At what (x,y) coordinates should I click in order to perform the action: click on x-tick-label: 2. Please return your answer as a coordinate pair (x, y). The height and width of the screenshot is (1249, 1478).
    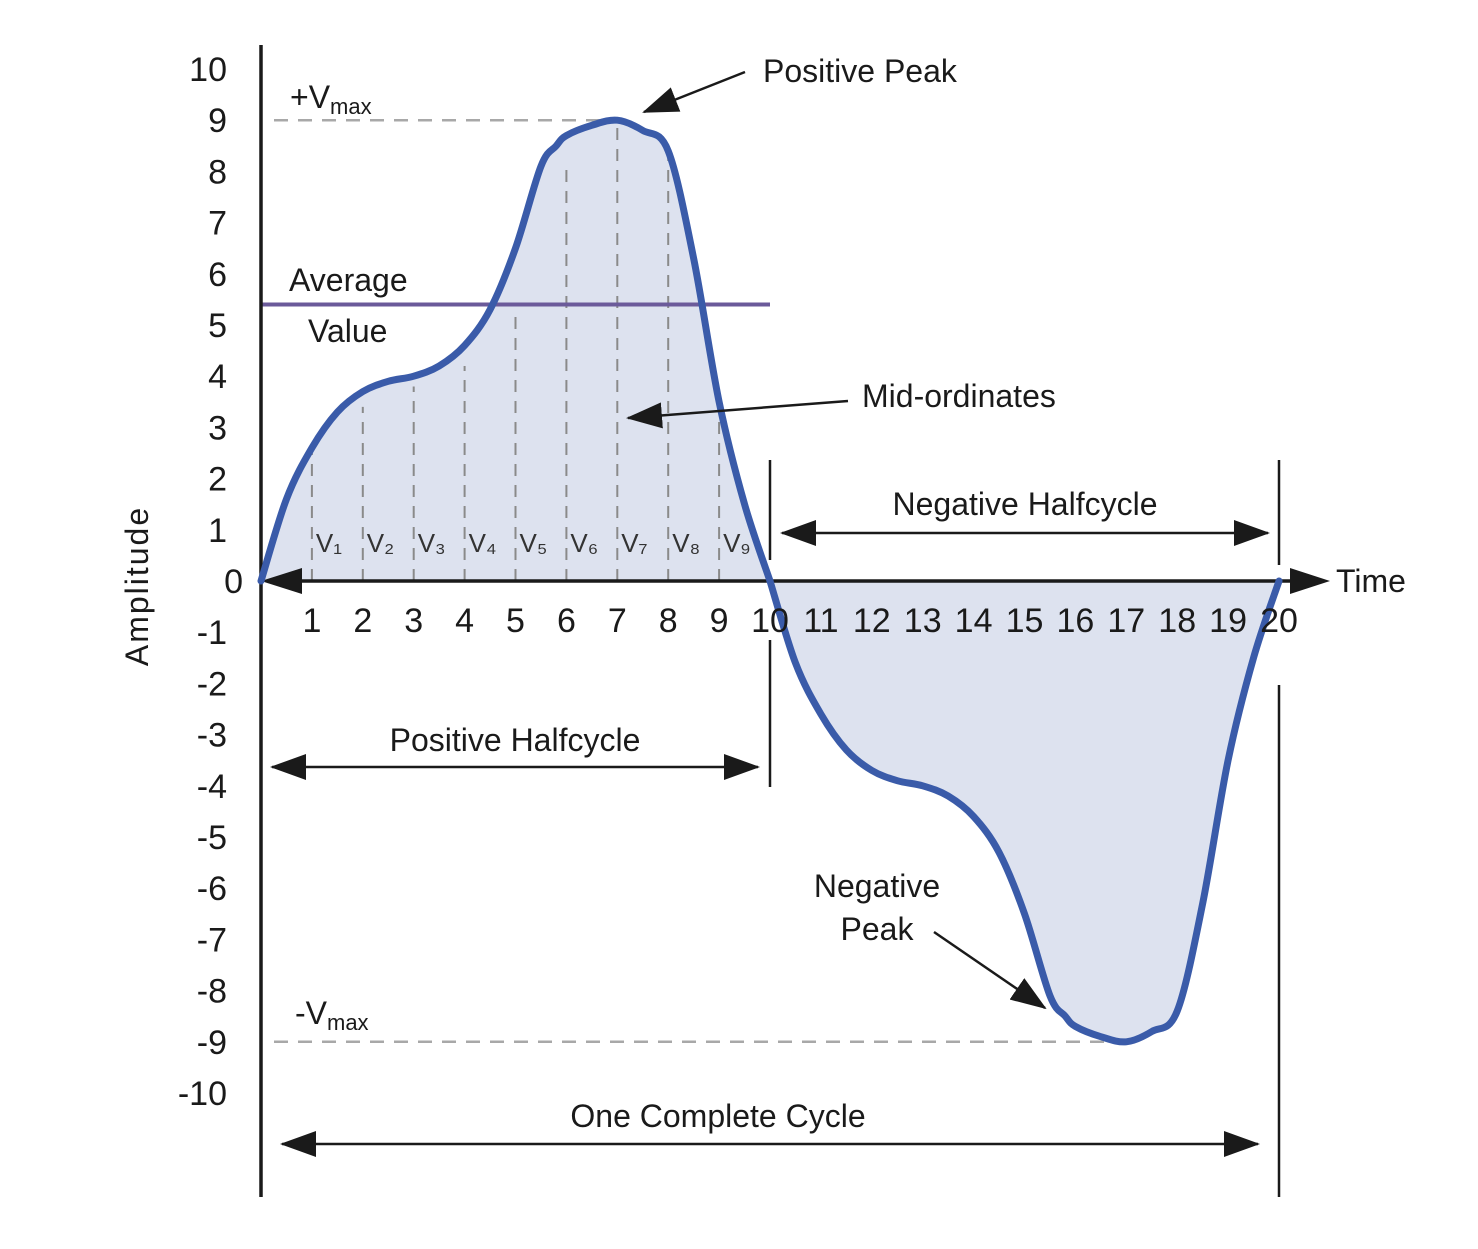
    Looking at the image, I should click on (362, 621).